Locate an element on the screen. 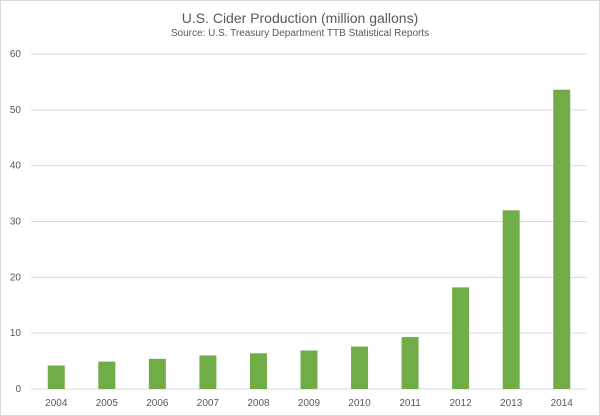  x-tick-label: 2011 is located at coordinates (410, 403).